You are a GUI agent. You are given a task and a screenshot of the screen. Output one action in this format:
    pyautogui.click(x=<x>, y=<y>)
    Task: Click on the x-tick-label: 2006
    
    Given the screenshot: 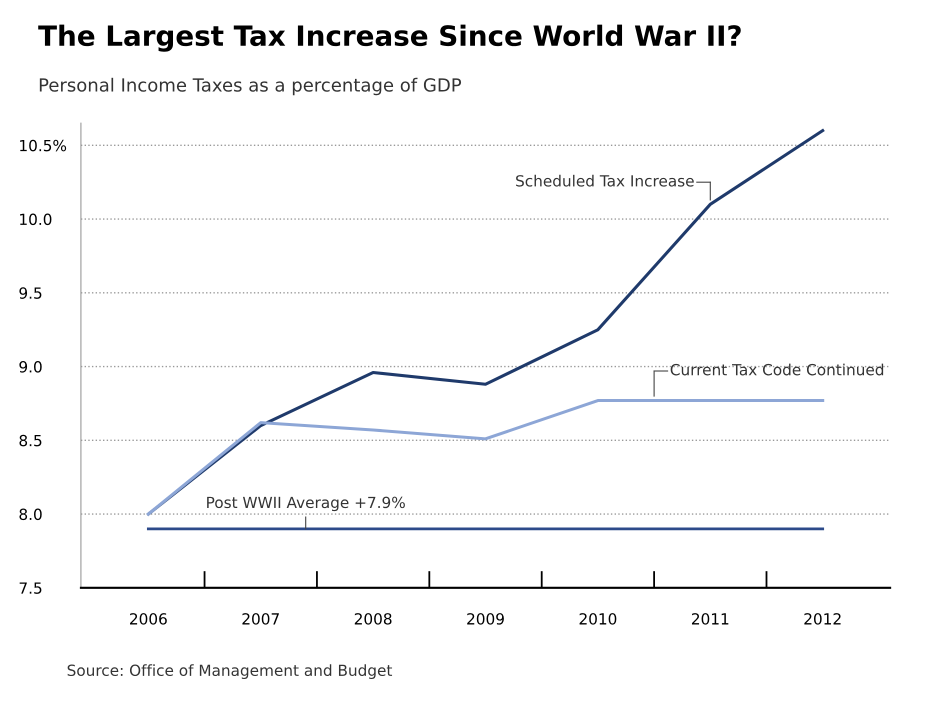 What is the action you would take?
    pyautogui.click(x=148, y=619)
    